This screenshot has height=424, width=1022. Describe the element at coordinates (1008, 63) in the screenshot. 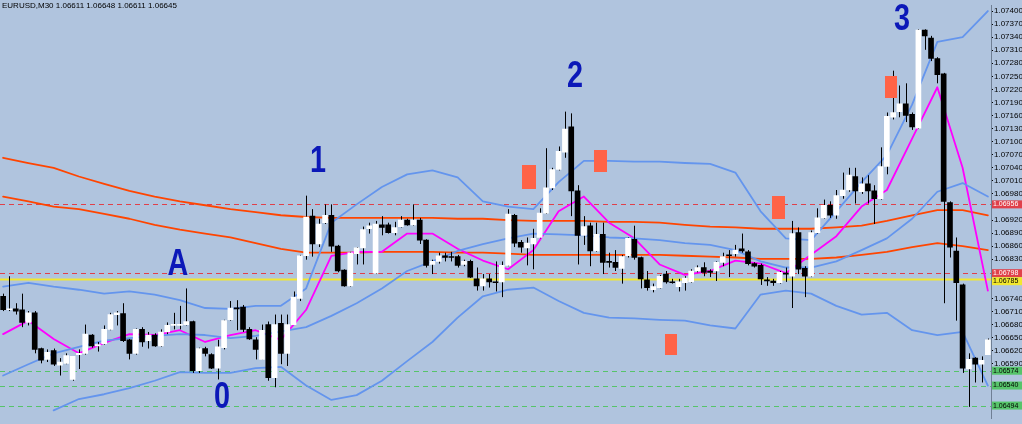

I see `y-tick-label: 1.07280` at that location.